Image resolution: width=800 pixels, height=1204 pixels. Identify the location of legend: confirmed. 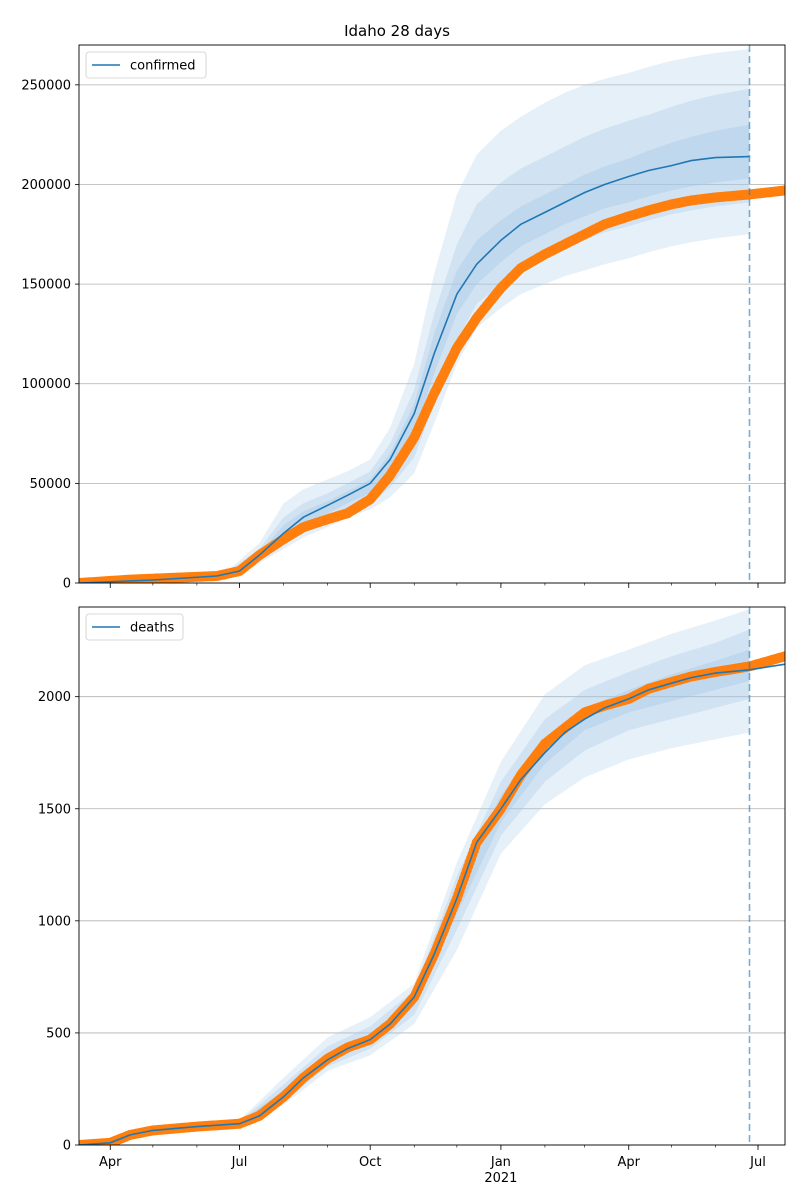
(146, 65).